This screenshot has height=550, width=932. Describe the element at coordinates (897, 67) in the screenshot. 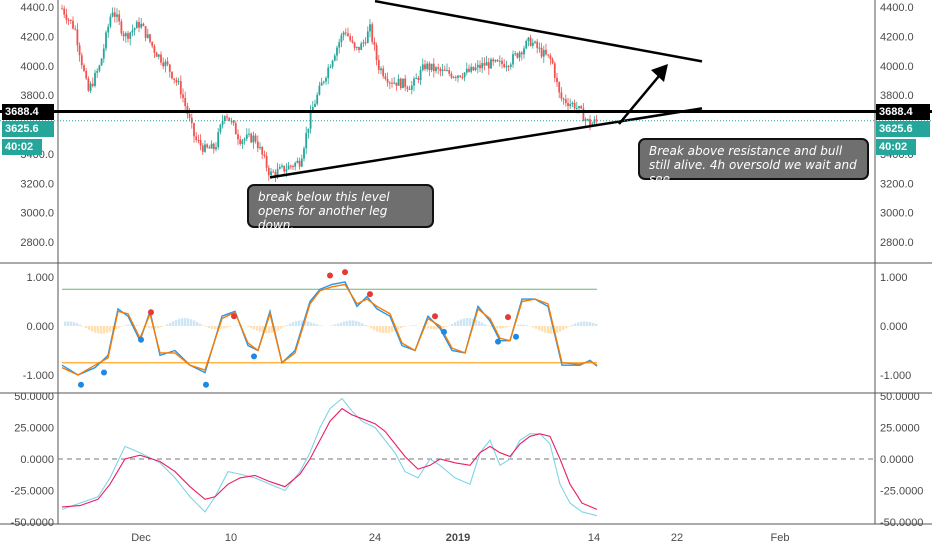

I see `price-tick-right: 4000.0` at that location.